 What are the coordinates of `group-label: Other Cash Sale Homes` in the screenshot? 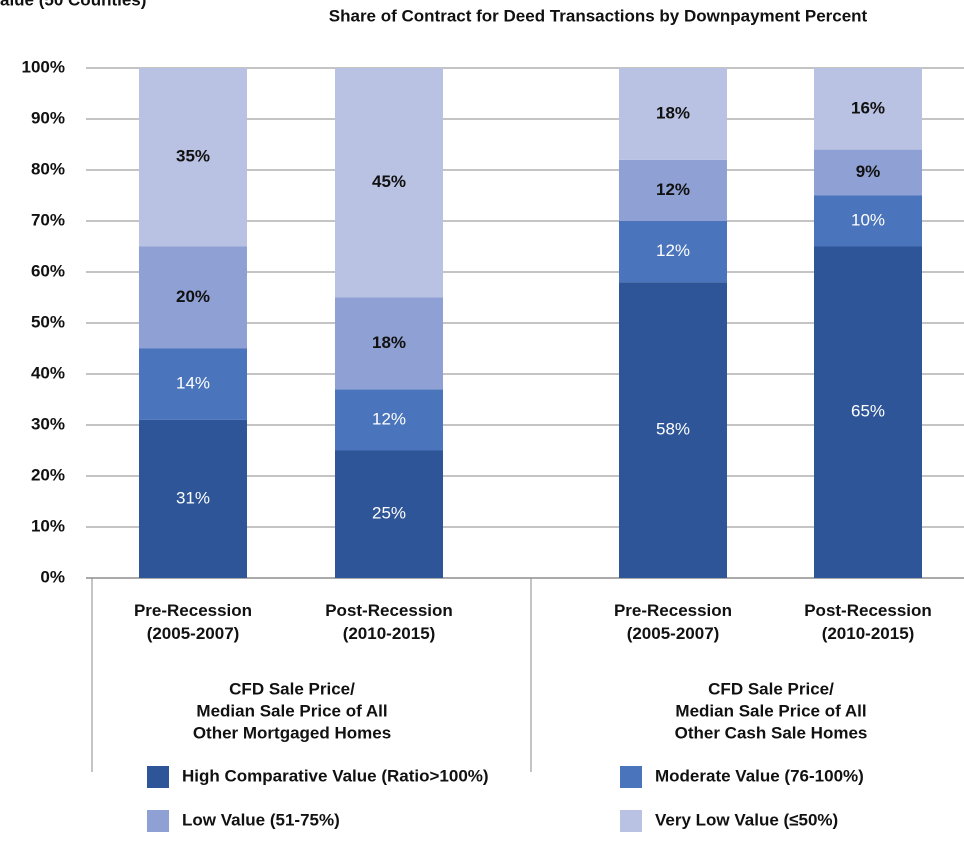 It's located at (771, 732).